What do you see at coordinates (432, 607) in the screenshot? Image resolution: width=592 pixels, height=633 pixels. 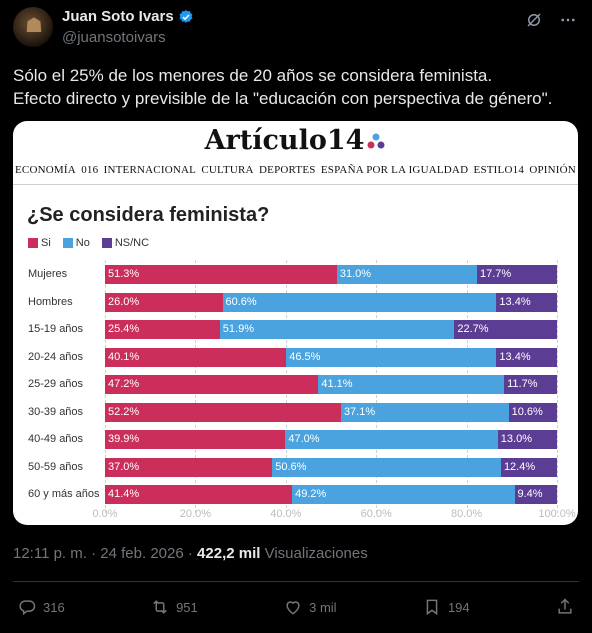 I see `bookmark-icon` at bounding box center [432, 607].